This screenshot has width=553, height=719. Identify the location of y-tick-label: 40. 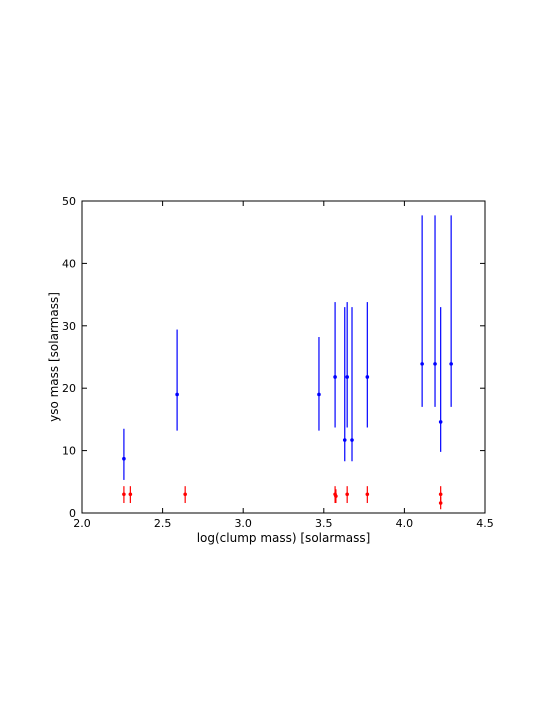
(69, 263).